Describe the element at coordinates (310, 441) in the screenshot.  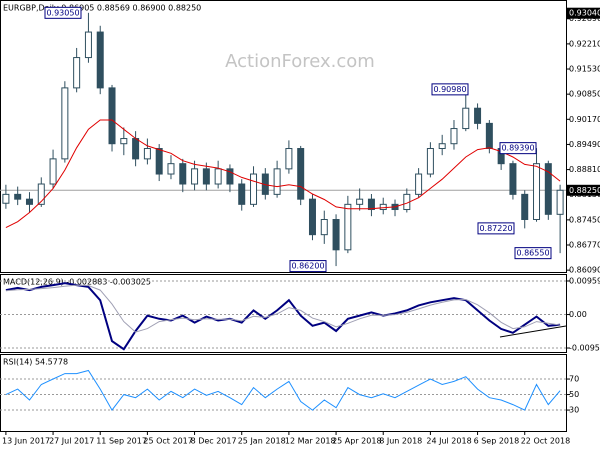
I see `x-tick-label: 12 Mar 2018` at that location.